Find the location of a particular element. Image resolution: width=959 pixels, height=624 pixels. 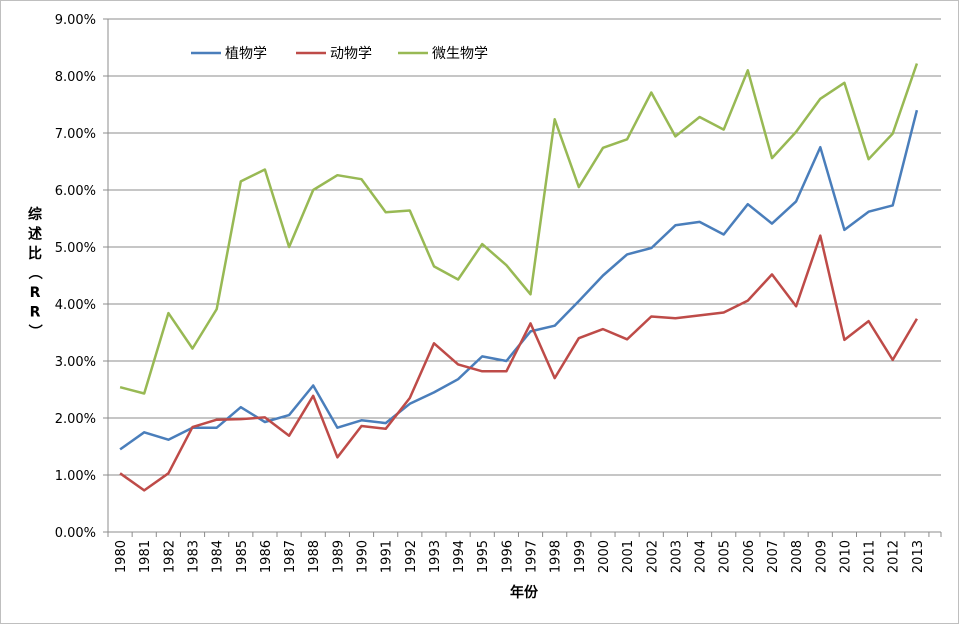

x-tick-label: 1989 is located at coordinates (338, 556).